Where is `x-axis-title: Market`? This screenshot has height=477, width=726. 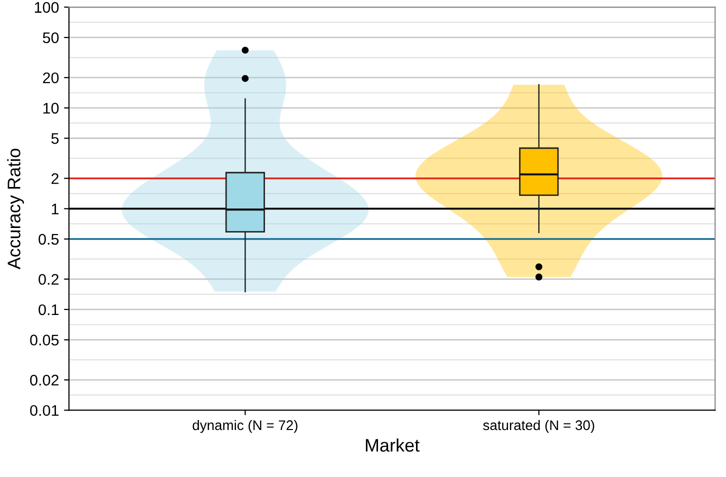
x-axis-title: Market is located at coordinates (393, 445).